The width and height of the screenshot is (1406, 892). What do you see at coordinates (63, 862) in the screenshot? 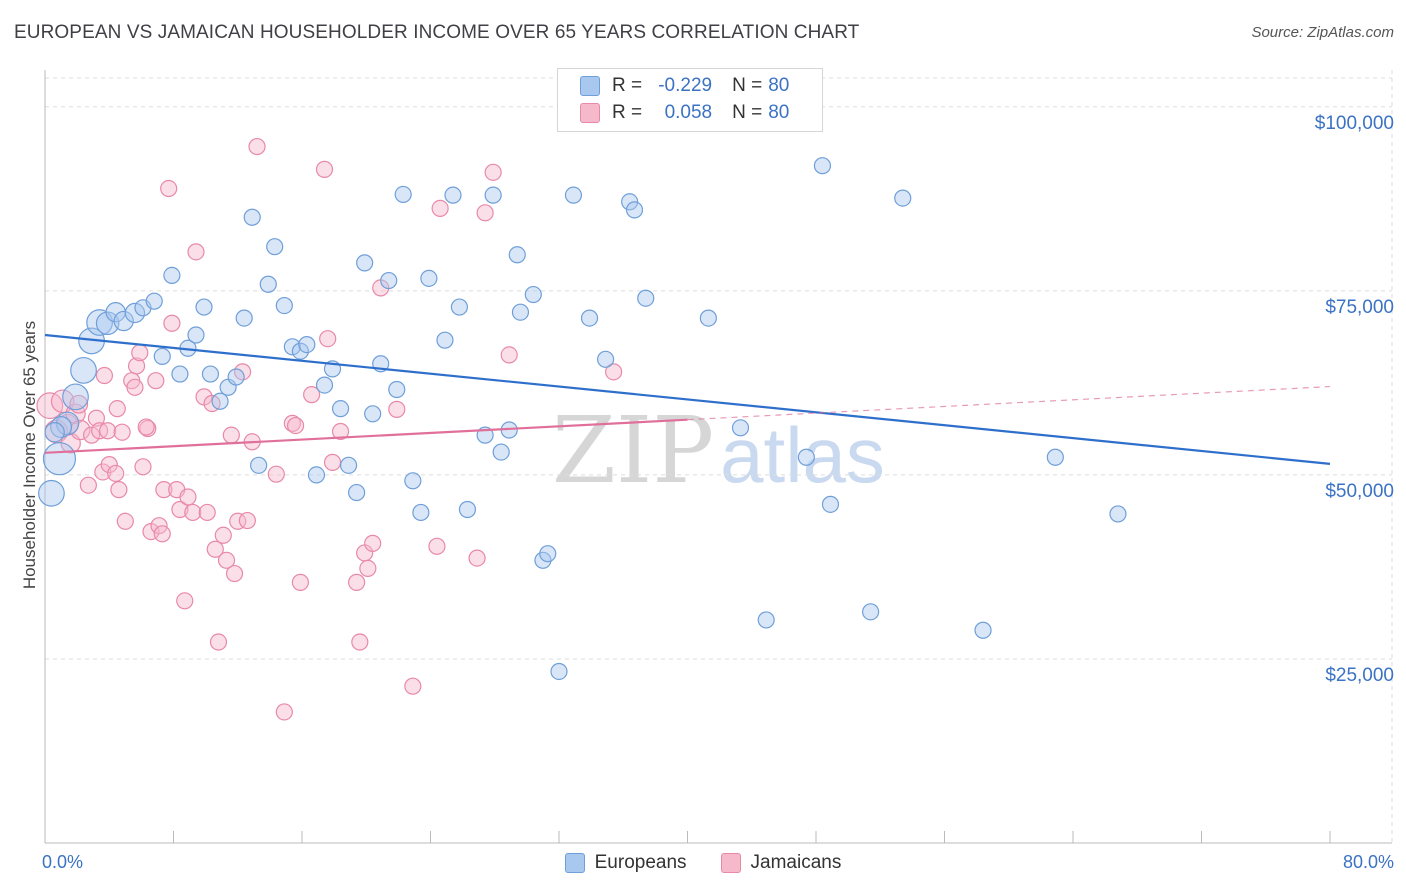
I see `x-tick-min: 0.0%` at bounding box center [63, 862].